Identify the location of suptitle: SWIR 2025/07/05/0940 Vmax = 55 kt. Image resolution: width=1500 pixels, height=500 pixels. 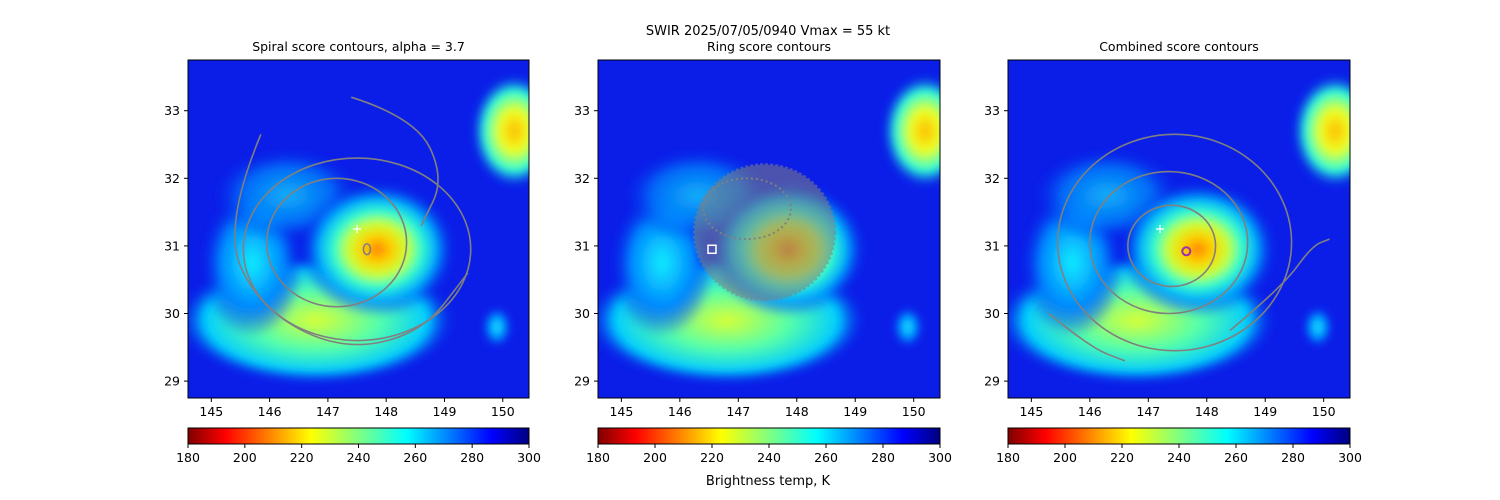
(768, 31).